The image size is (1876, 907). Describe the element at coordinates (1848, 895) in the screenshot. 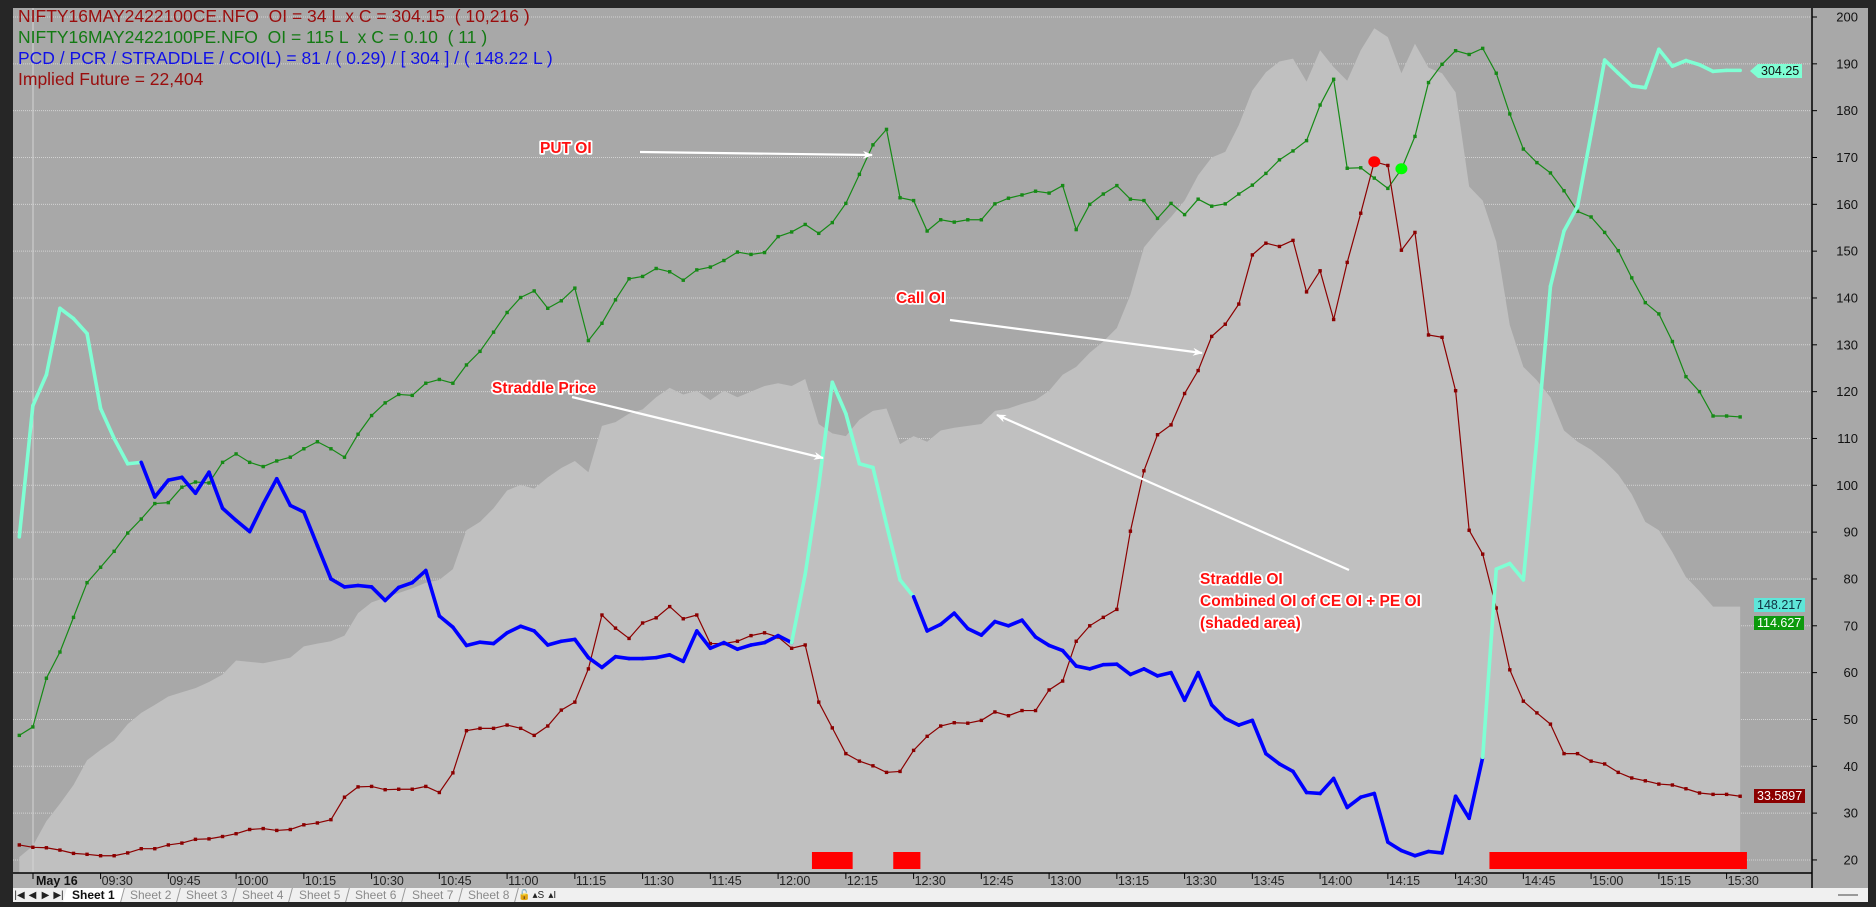

I see `horizontal-scrollbar` at that location.